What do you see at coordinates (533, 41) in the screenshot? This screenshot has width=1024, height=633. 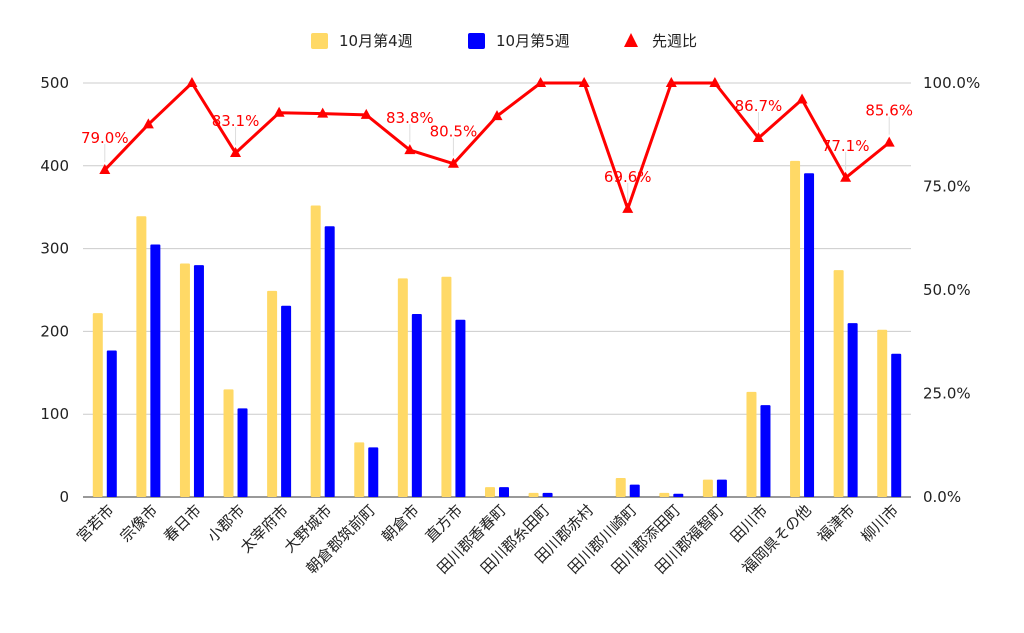 I see `legend-label: 10月第5週` at bounding box center [533, 41].